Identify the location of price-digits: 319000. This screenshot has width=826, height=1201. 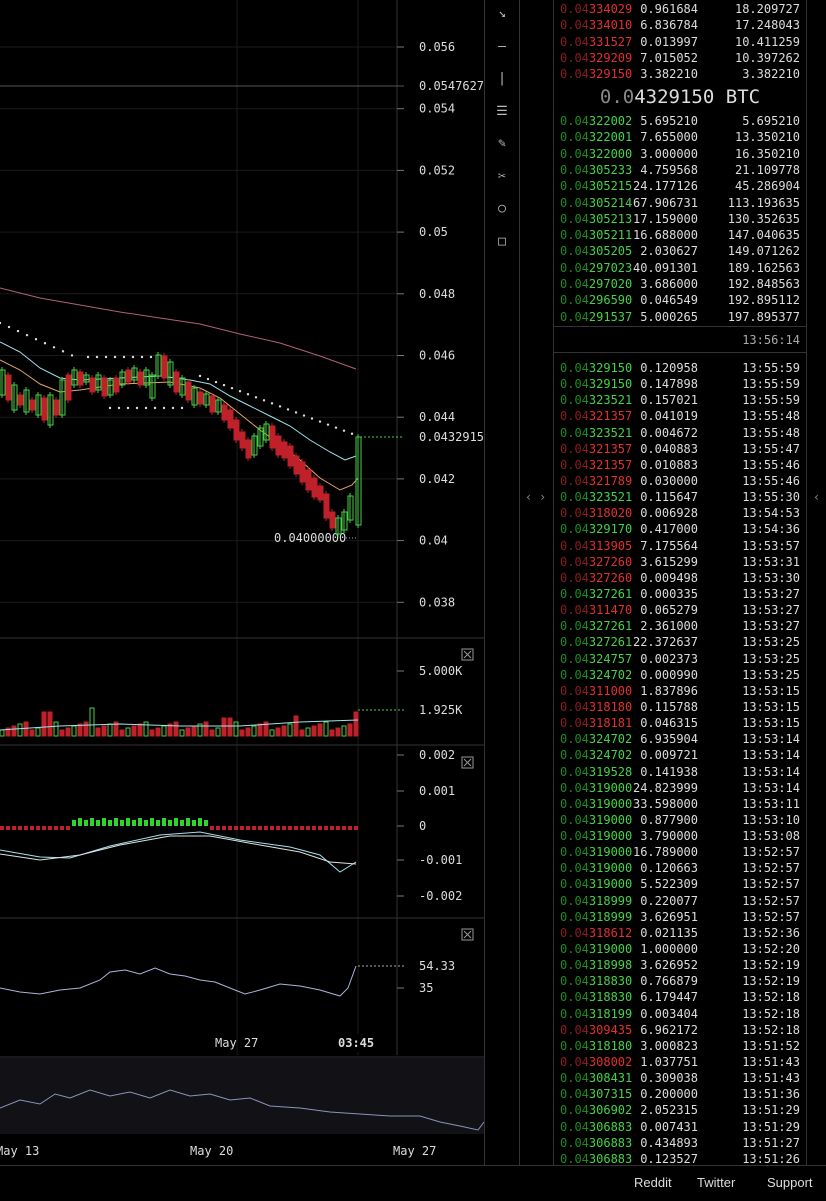
(610, 819).